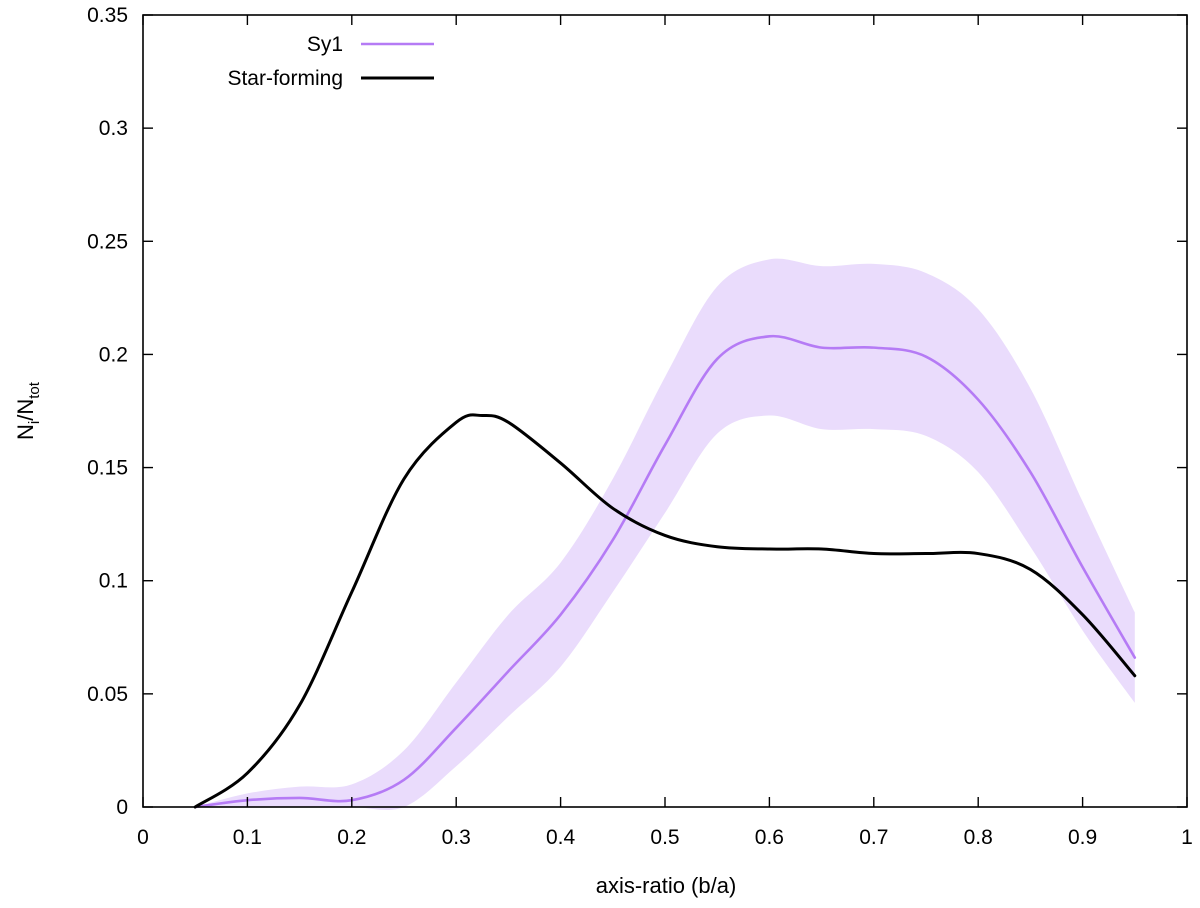 This screenshot has height=908, width=1200. What do you see at coordinates (351, 837) in the screenshot?
I see `x-tick-label: 0.2` at bounding box center [351, 837].